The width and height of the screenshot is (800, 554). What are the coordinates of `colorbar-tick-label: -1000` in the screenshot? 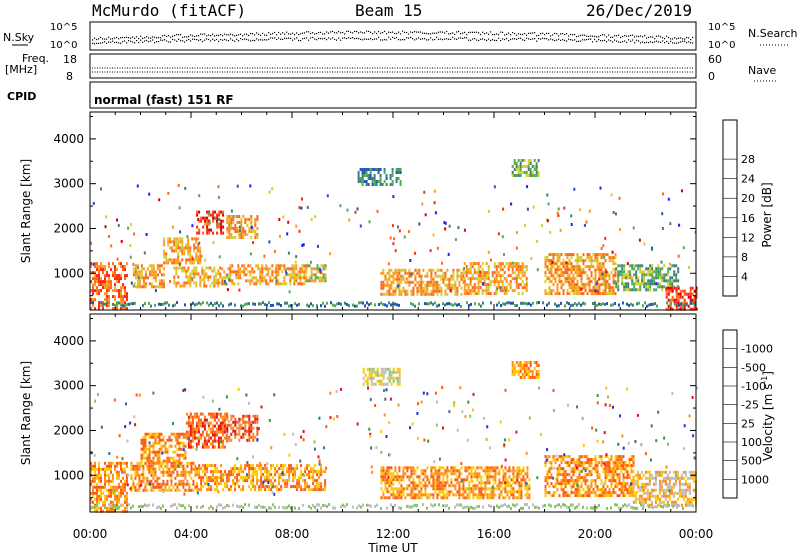 It's located at (757, 349).